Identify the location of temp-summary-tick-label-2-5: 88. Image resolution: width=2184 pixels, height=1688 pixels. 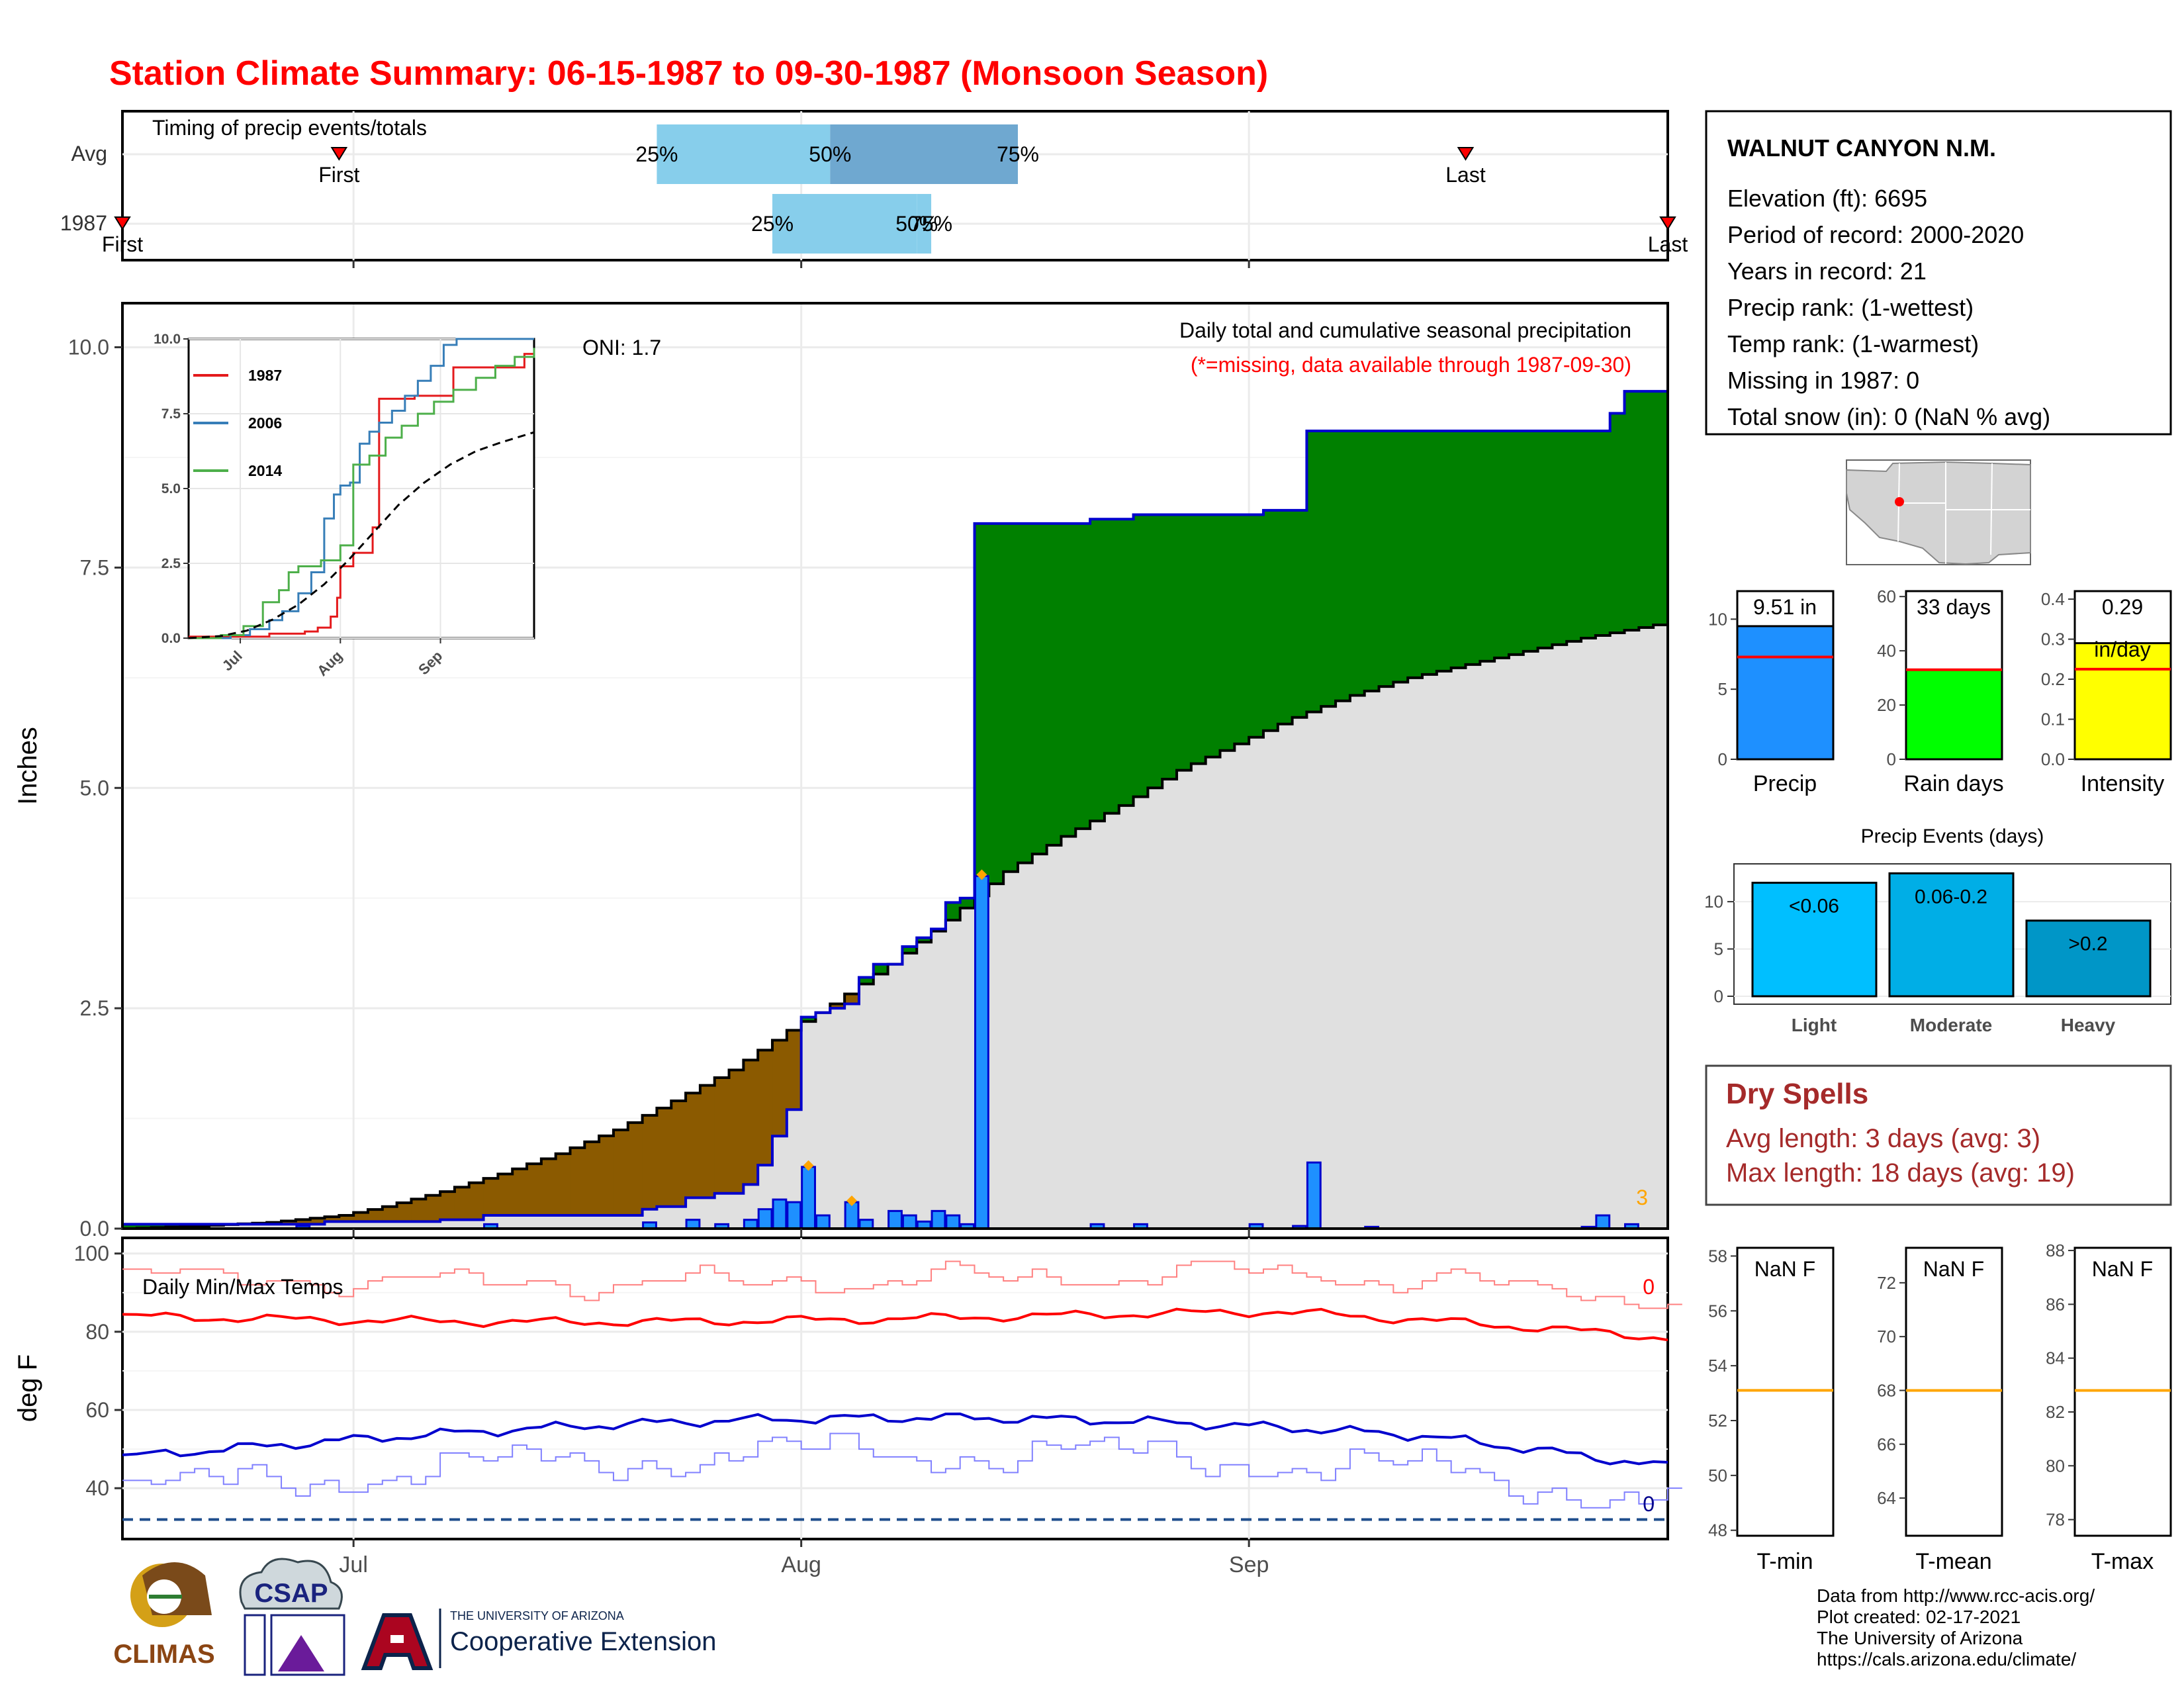
(2055, 1250).